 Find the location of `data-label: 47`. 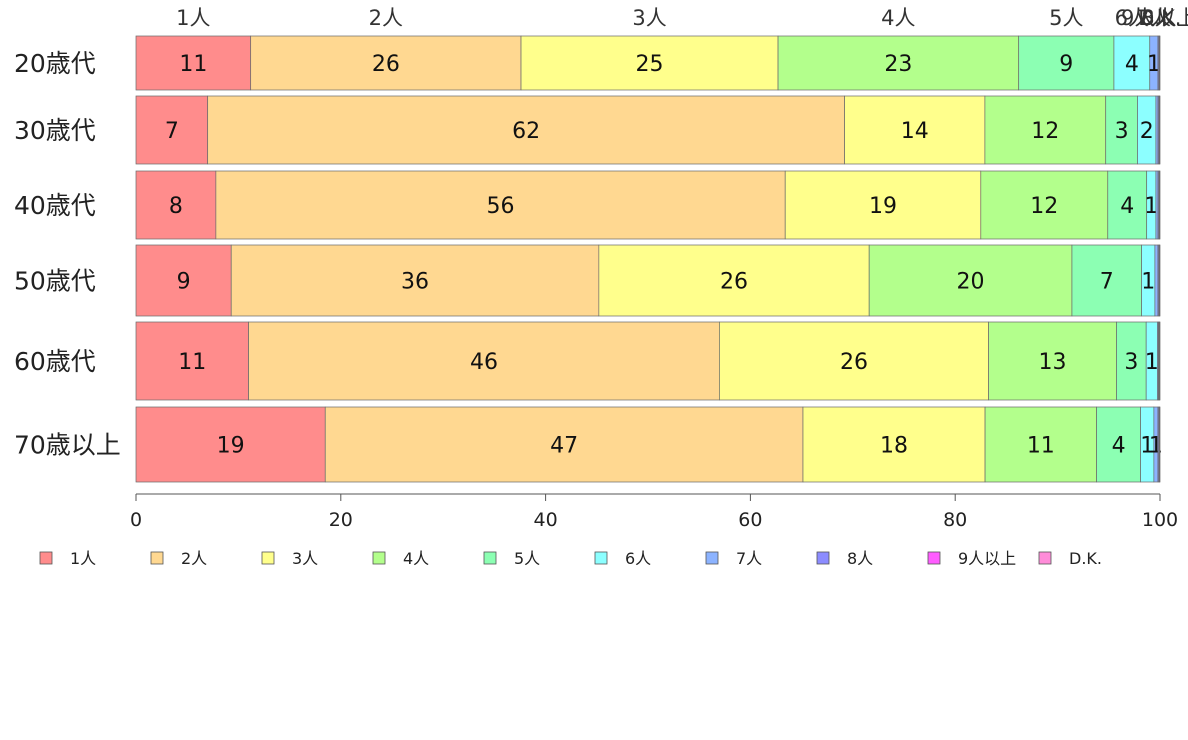

data-label: 47 is located at coordinates (564, 446).